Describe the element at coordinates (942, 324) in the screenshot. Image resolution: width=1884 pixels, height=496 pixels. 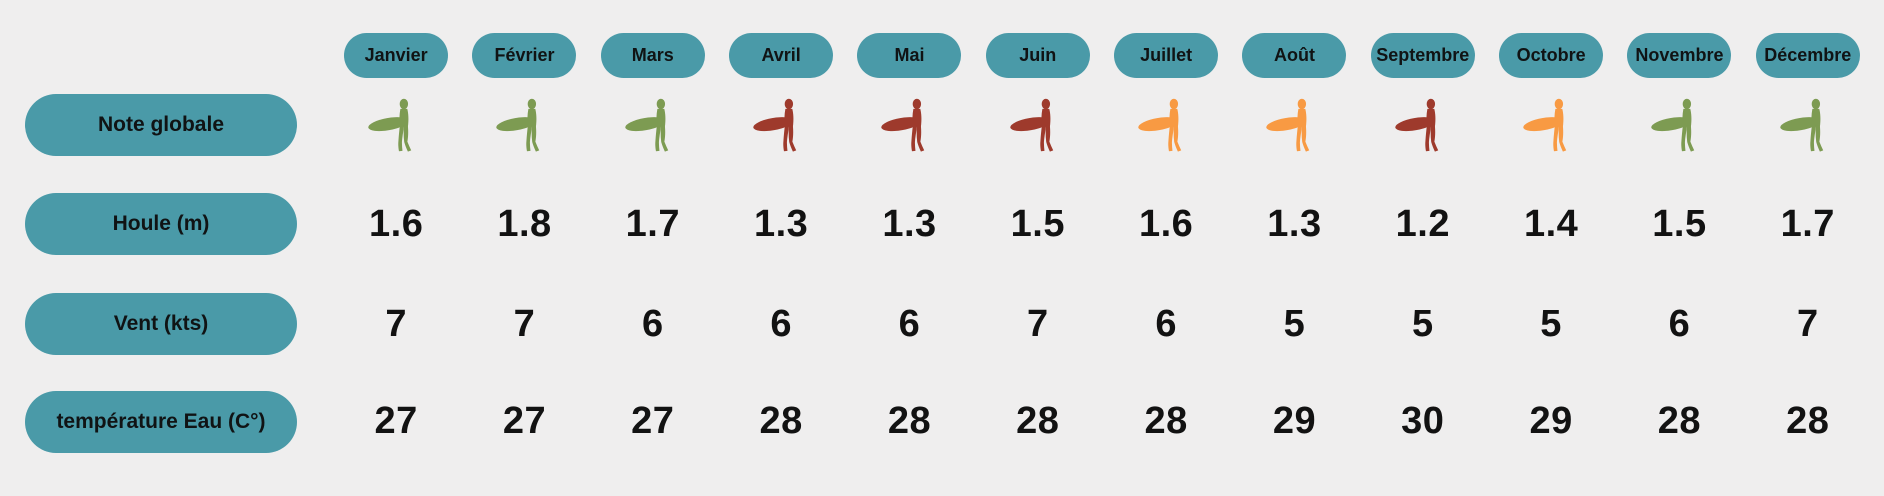
I see `row-vent: Vent (kts) 7 7 6 6 6 7 6 5 5 5 6 7` at that location.